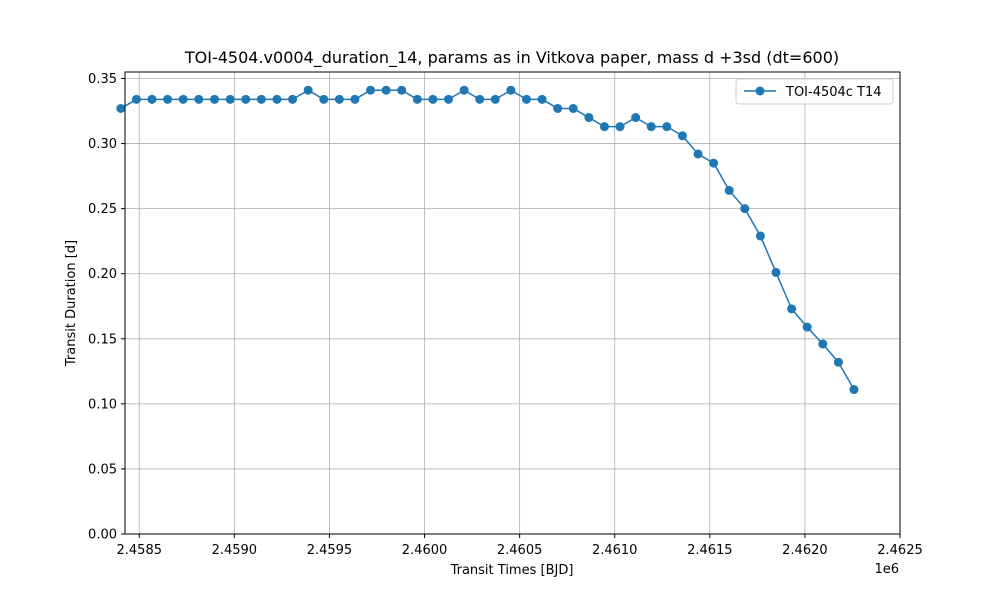 Image resolution: width=1000 pixels, height=600 pixels. What do you see at coordinates (102, 144) in the screenshot?
I see `y-tick-label: 0.30` at bounding box center [102, 144].